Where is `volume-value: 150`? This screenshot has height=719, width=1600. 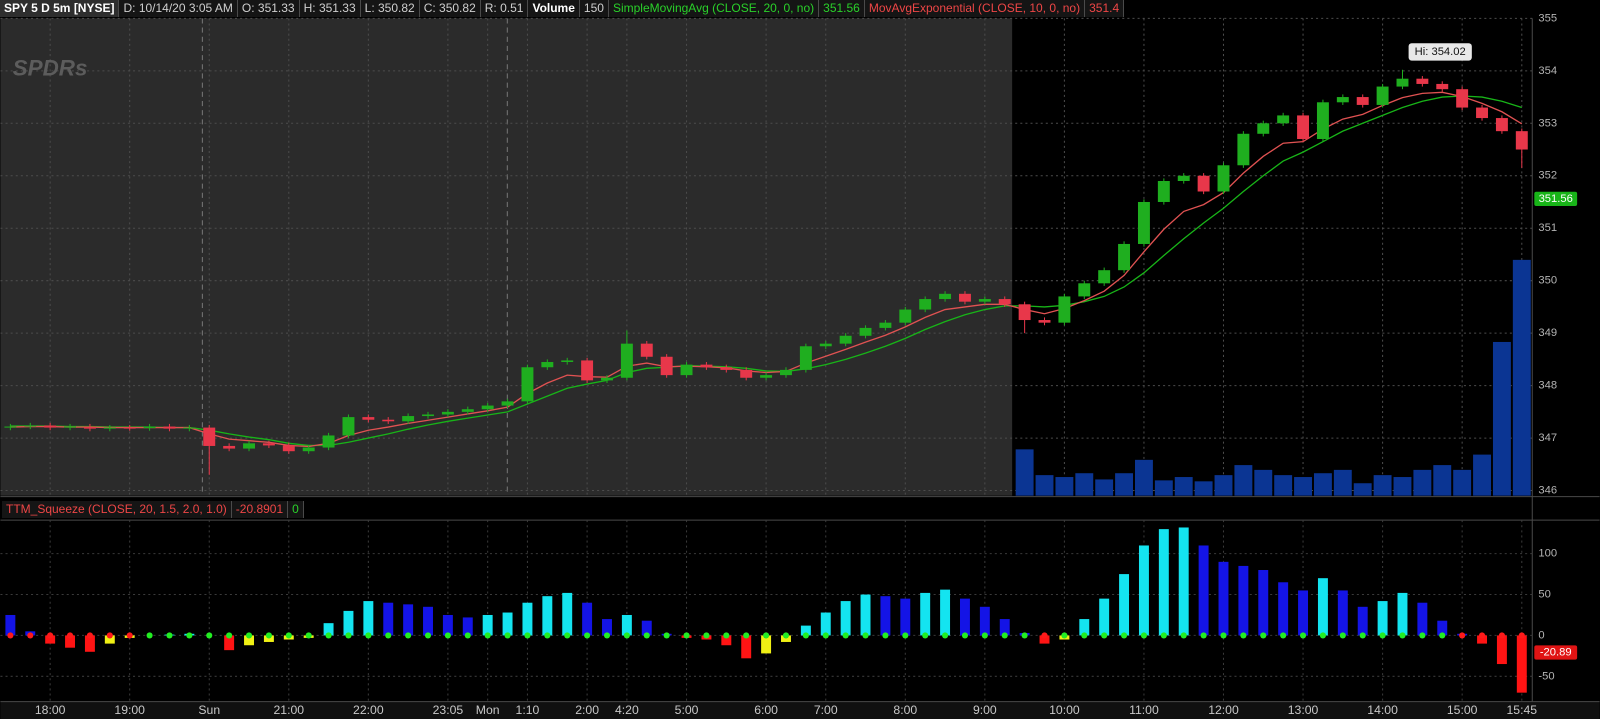 volume-value: 150 is located at coordinates (594, 8).